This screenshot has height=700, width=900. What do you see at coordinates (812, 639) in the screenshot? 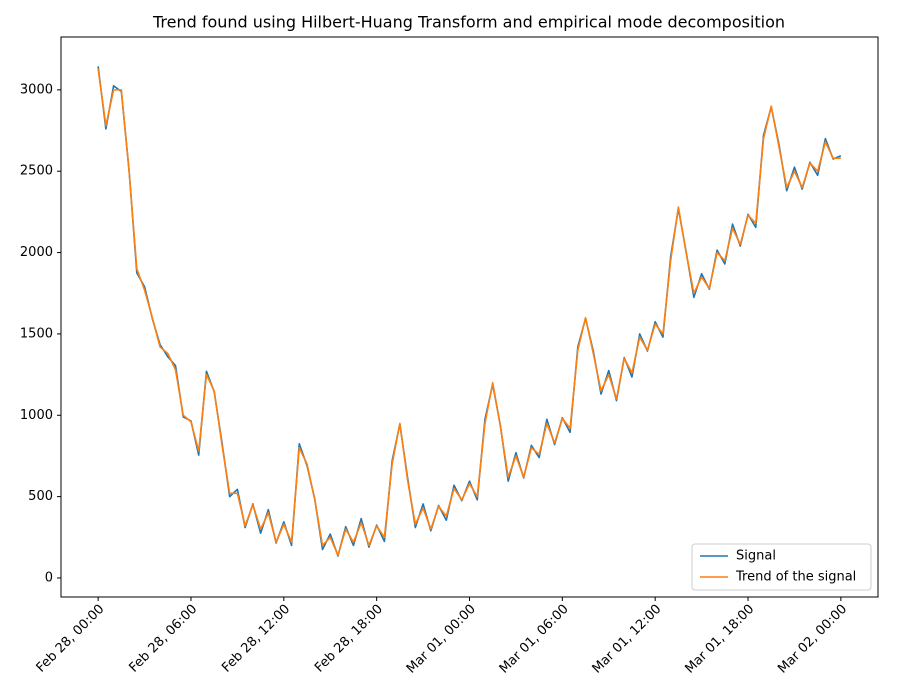
I see `x-tick-label: Mar 02, 00:00` at bounding box center [812, 639].